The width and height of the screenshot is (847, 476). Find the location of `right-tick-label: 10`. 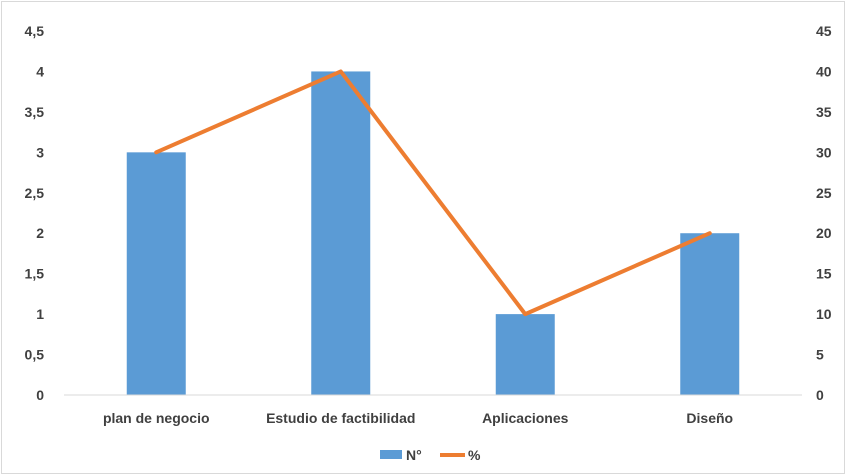

right-tick-label: 10 is located at coordinates (824, 314).